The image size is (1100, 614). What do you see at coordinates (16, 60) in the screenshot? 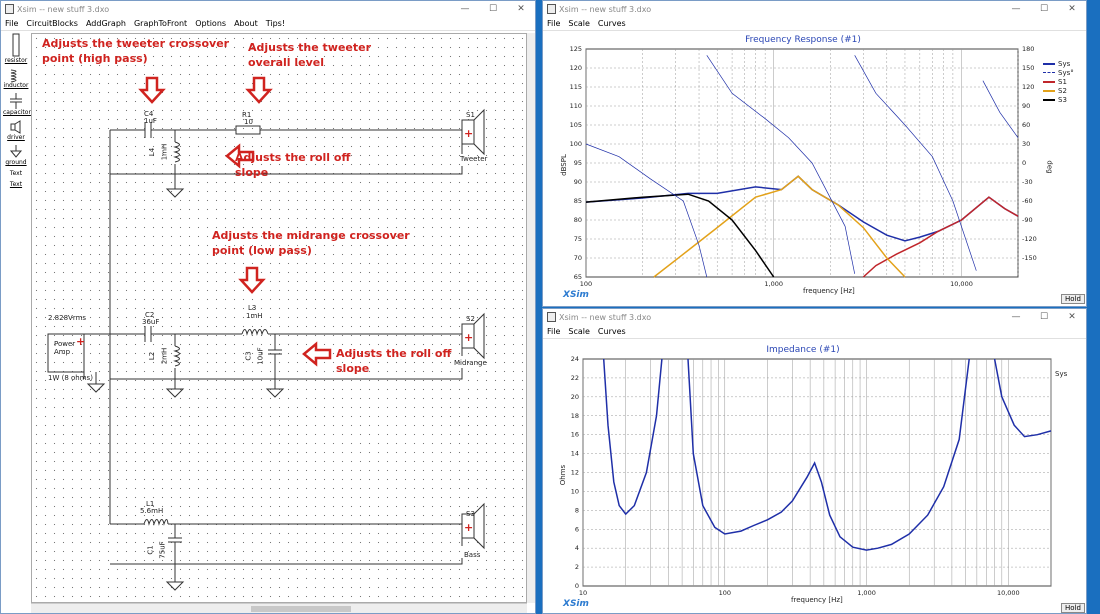
I see `palette-resistor: resistor` at bounding box center [16, 60].